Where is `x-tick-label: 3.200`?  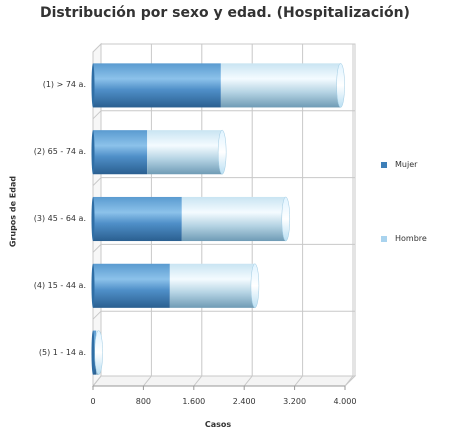 x-tick-label: 3.200 is located at coordinates (295, 401).